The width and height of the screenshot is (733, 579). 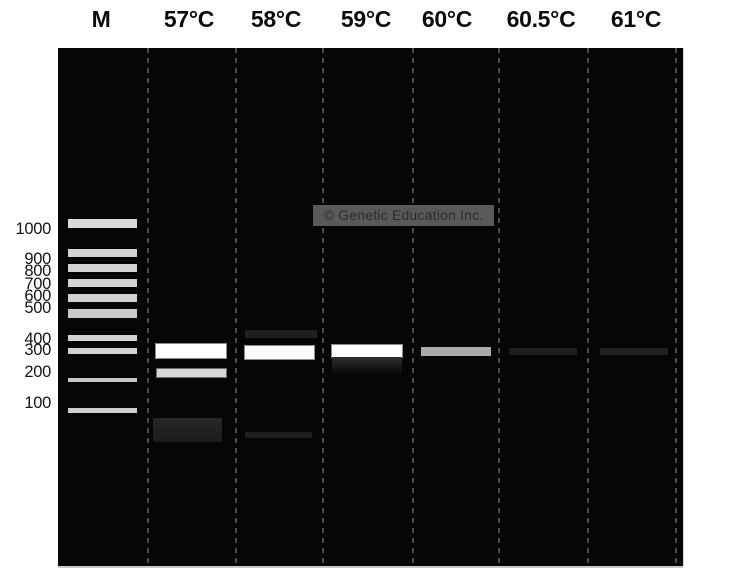 I want to click on lane-title-59C: 59°C, so click(x=366, y=19).